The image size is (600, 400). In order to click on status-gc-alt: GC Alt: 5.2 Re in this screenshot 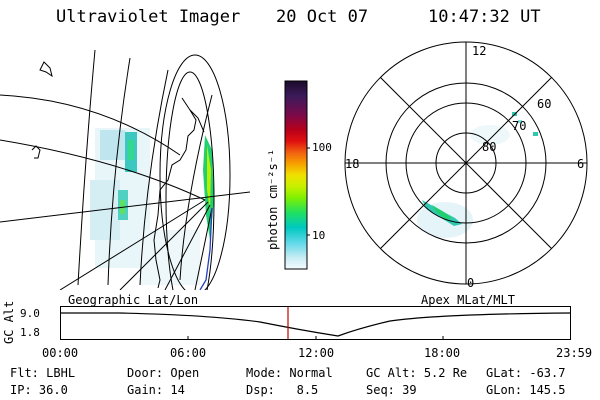, I will do `click(417, 373)`.